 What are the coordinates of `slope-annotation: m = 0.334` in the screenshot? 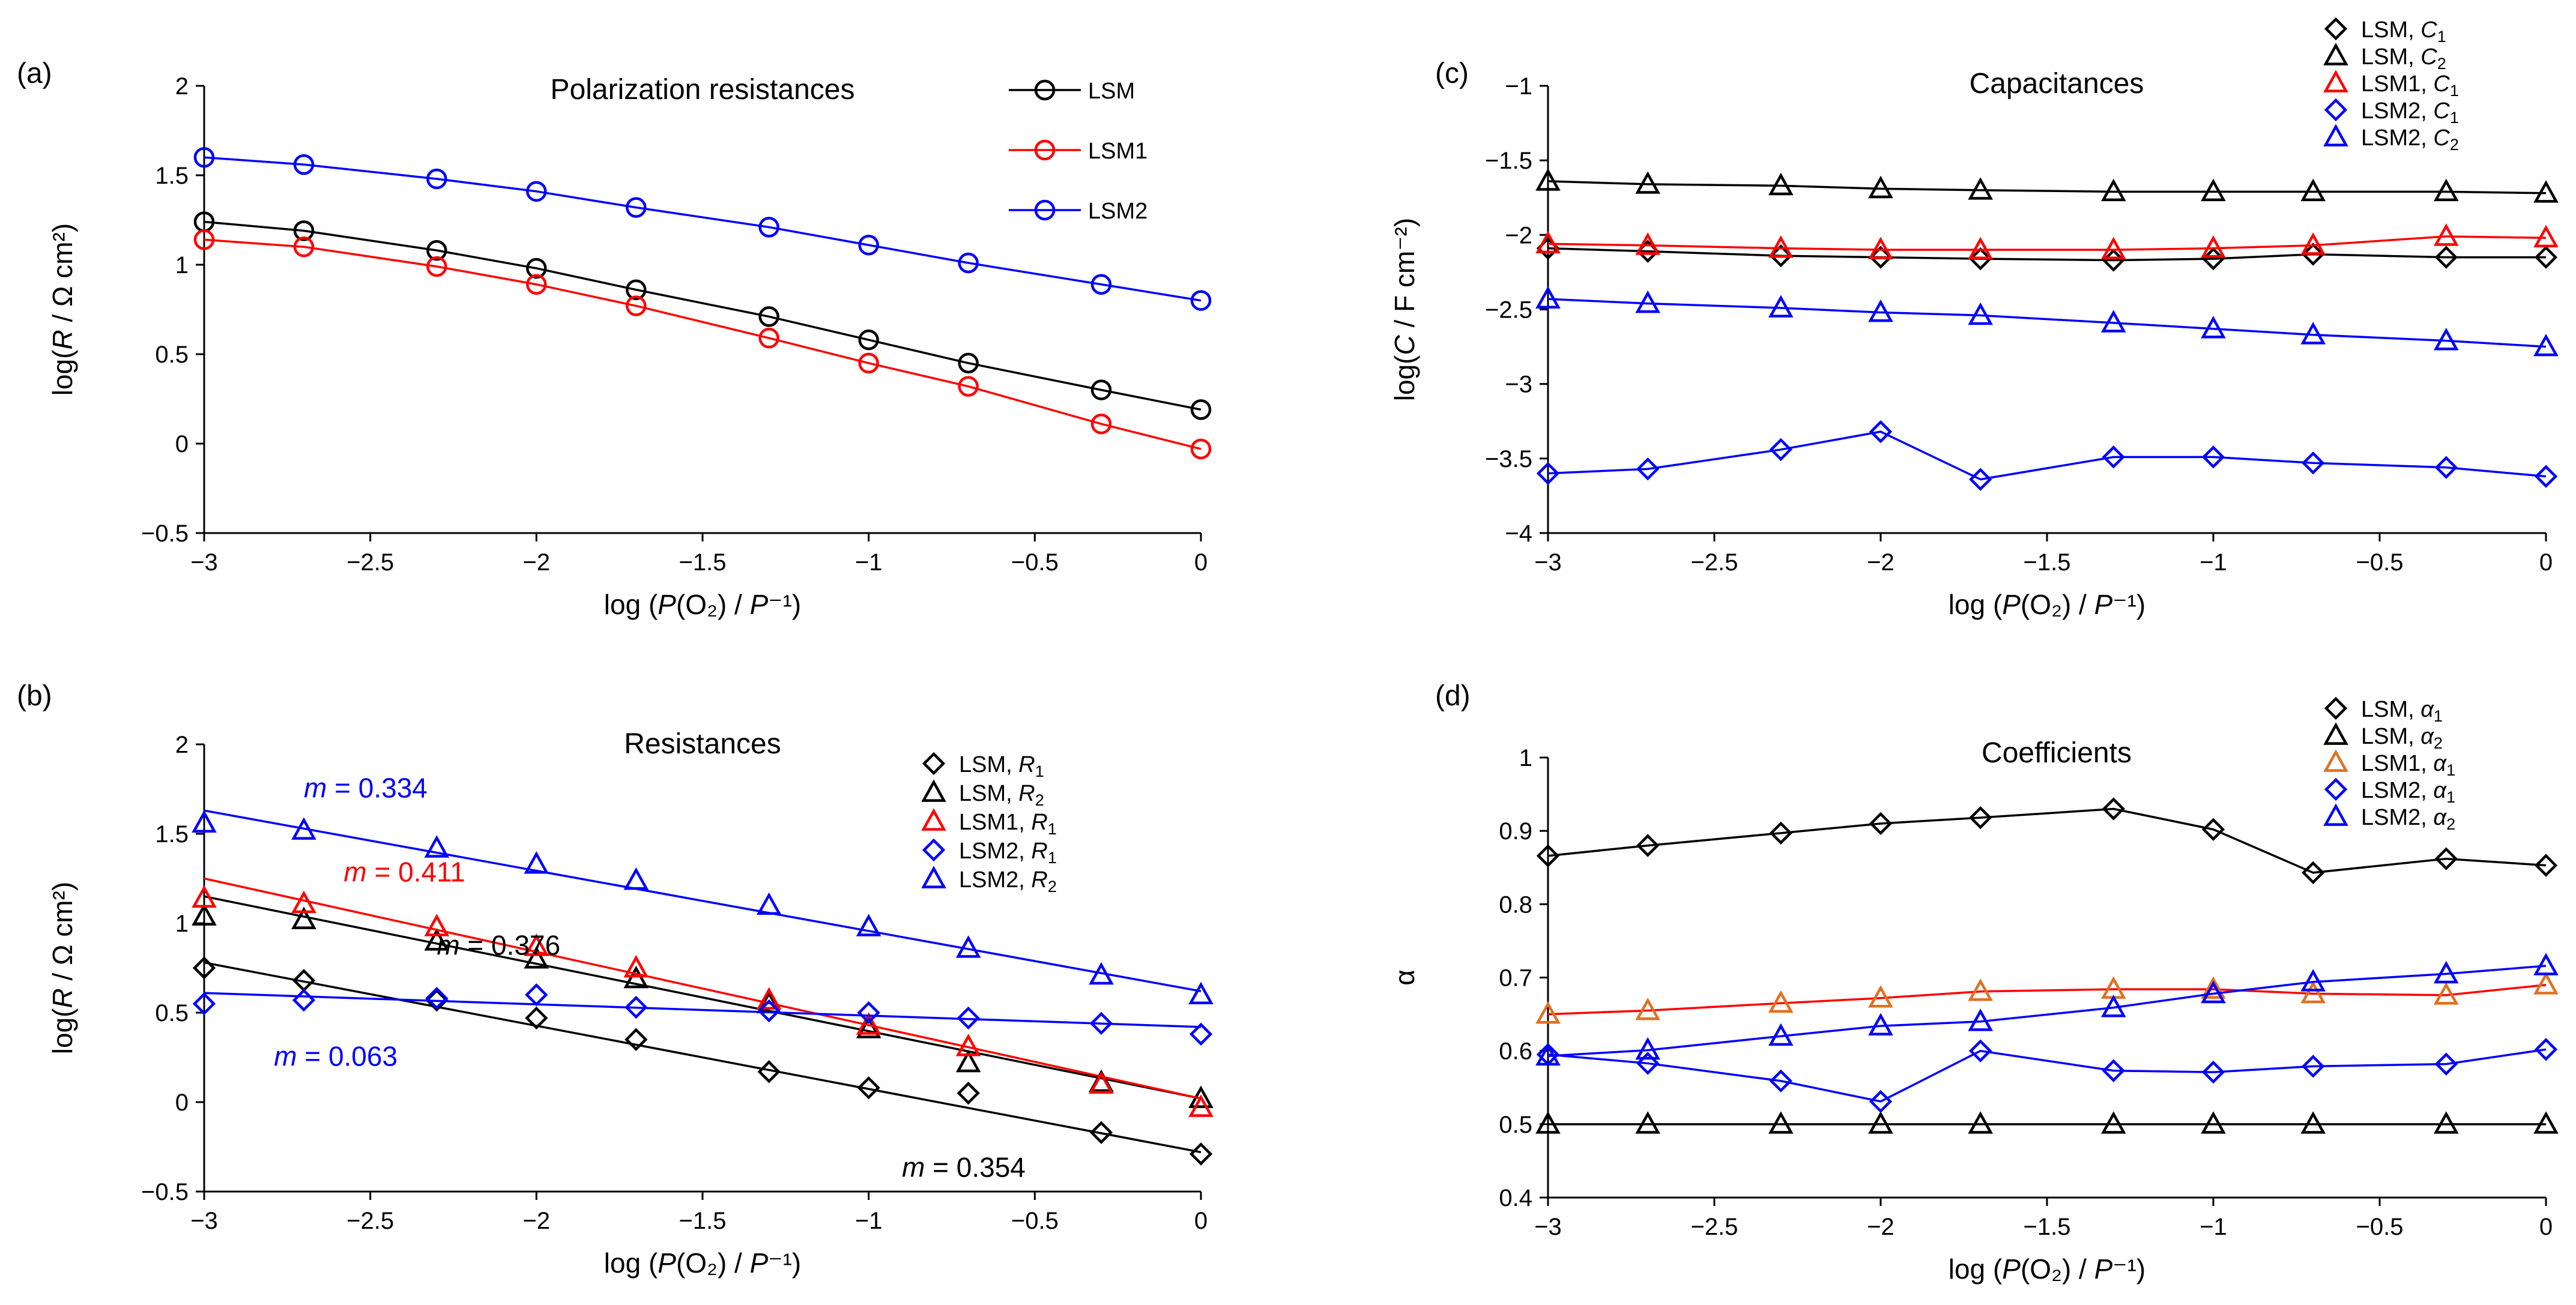 It's located at (366, 788).